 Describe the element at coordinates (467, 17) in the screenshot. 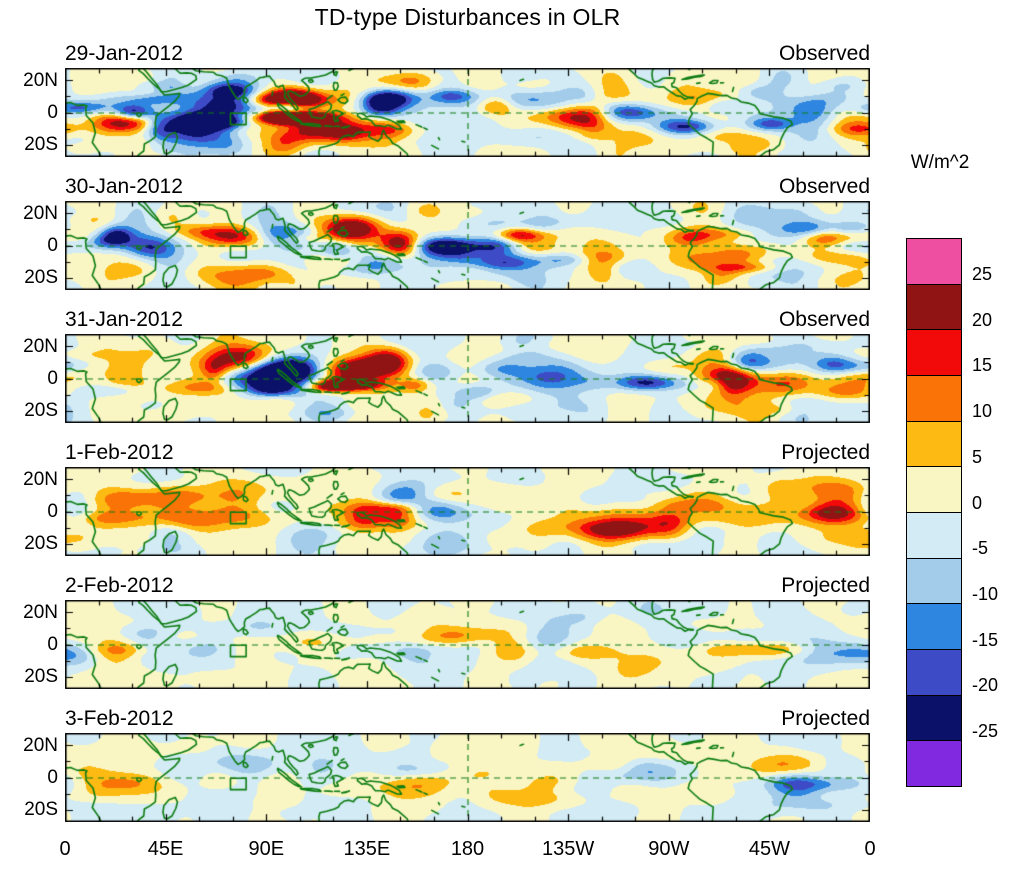

I see `figure-title: TD-type Disturbances in OLR` at that location.